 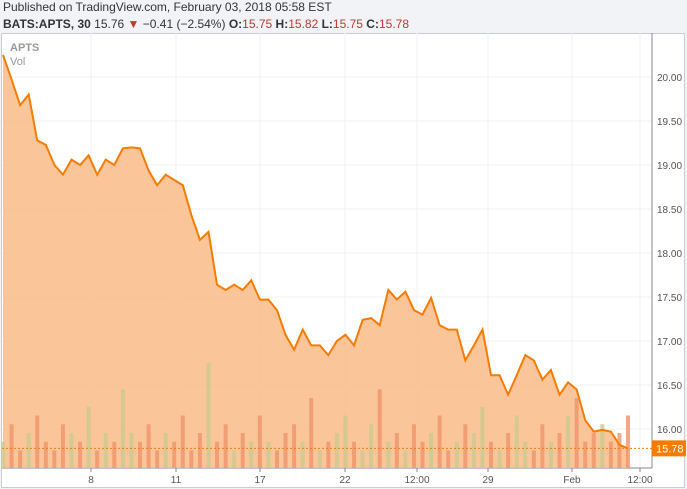 What do you see at coordinates (24, 48) in the screenshot?
I see `legend-symbol: APTS` at bounding box center [24, 48].